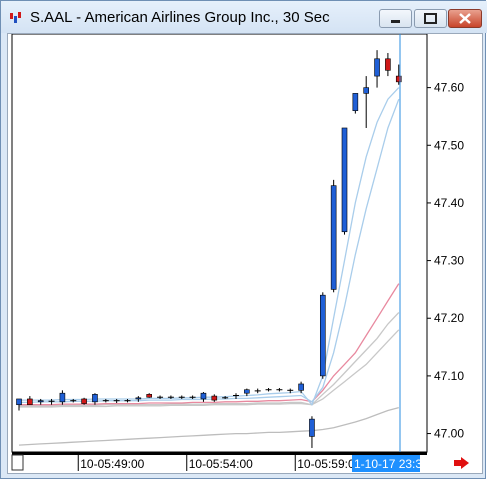 This screenshot has width=488, height=481. What do you see at coordinates (209, 368) in the screenshot?
I see `ma-gray-2-line` at bounding box center [209, 368].